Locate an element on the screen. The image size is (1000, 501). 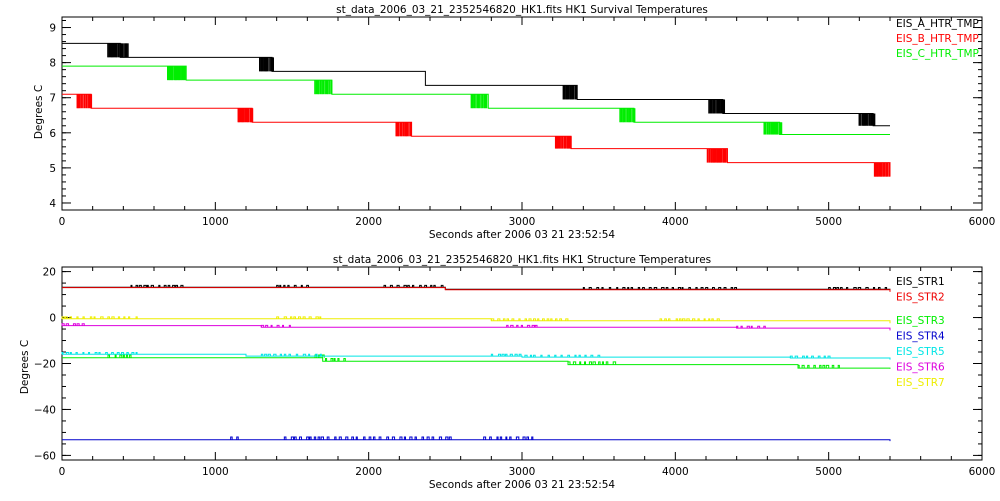
series-eis-str4 is located at coordinates (476, 439).